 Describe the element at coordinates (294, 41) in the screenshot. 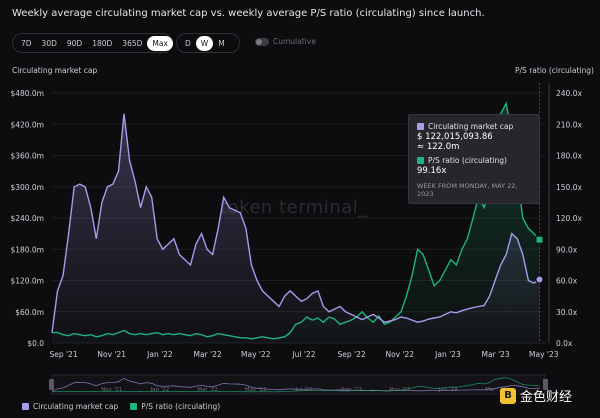

I see `cumulative-label: Cumulative` at that location.